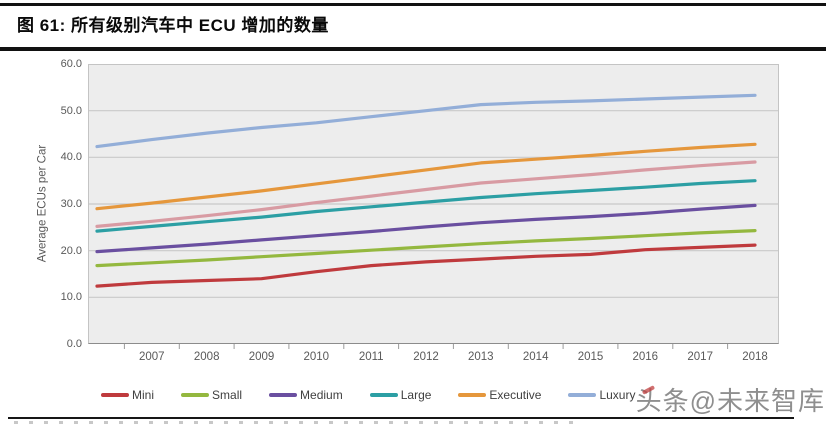 The height and width of the screenshot is (424, 826). Describe the element at coordinates (535, 357) in the screenshot. I see `x-tick-2014: 2014` at that location.